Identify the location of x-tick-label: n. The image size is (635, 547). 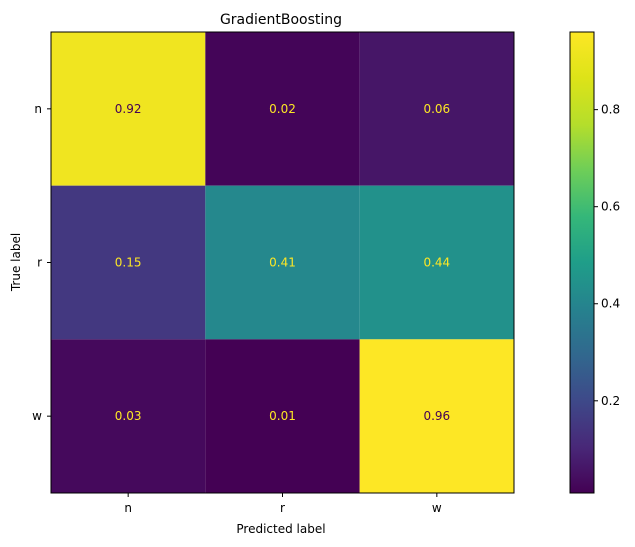
(128, 508).